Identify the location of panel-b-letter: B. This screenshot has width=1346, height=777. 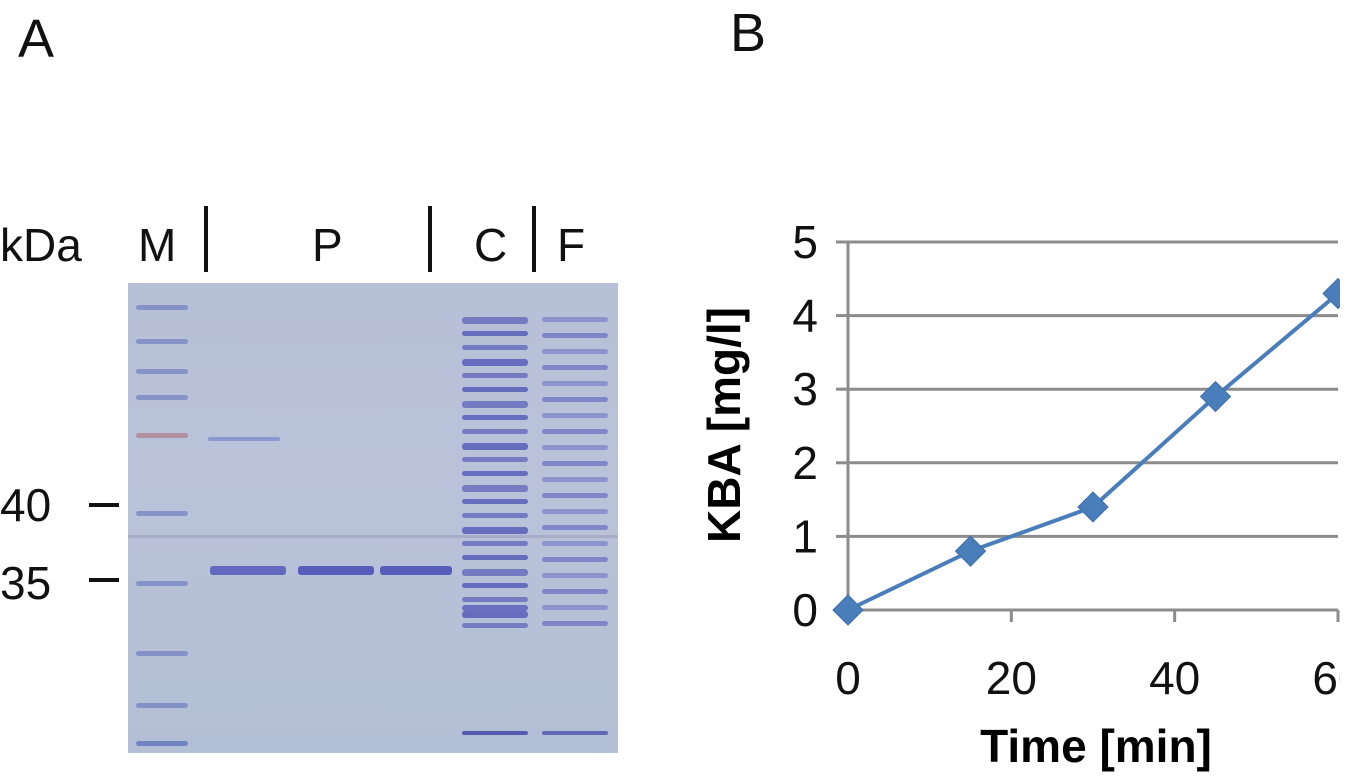
(748, 33).